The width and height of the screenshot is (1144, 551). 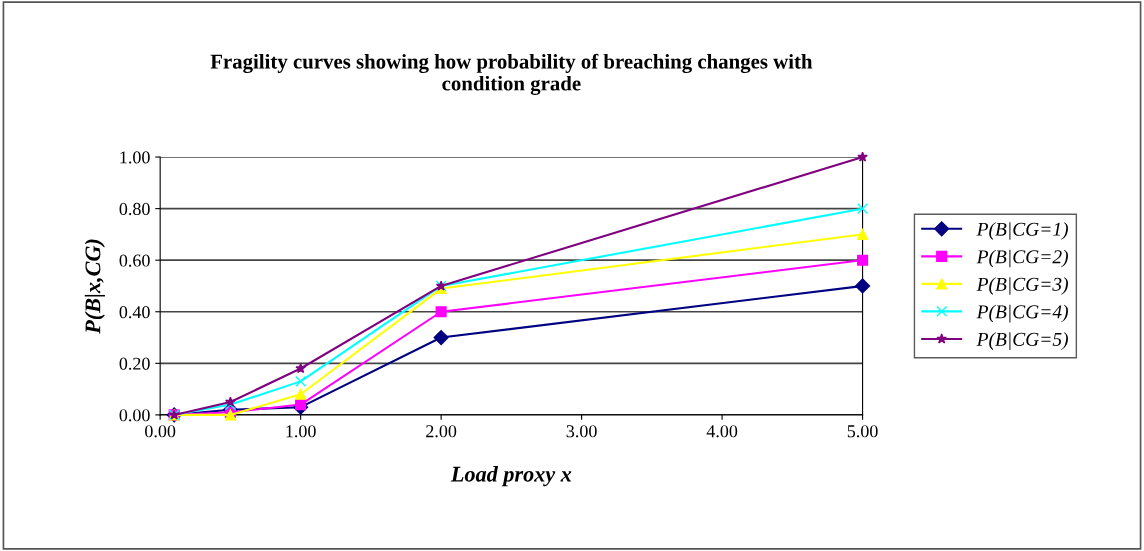 What do you see at coordinates (134, 260) in the screenshot?
I see `y-tick-label: 0.60` at bounding box center [134, 260].